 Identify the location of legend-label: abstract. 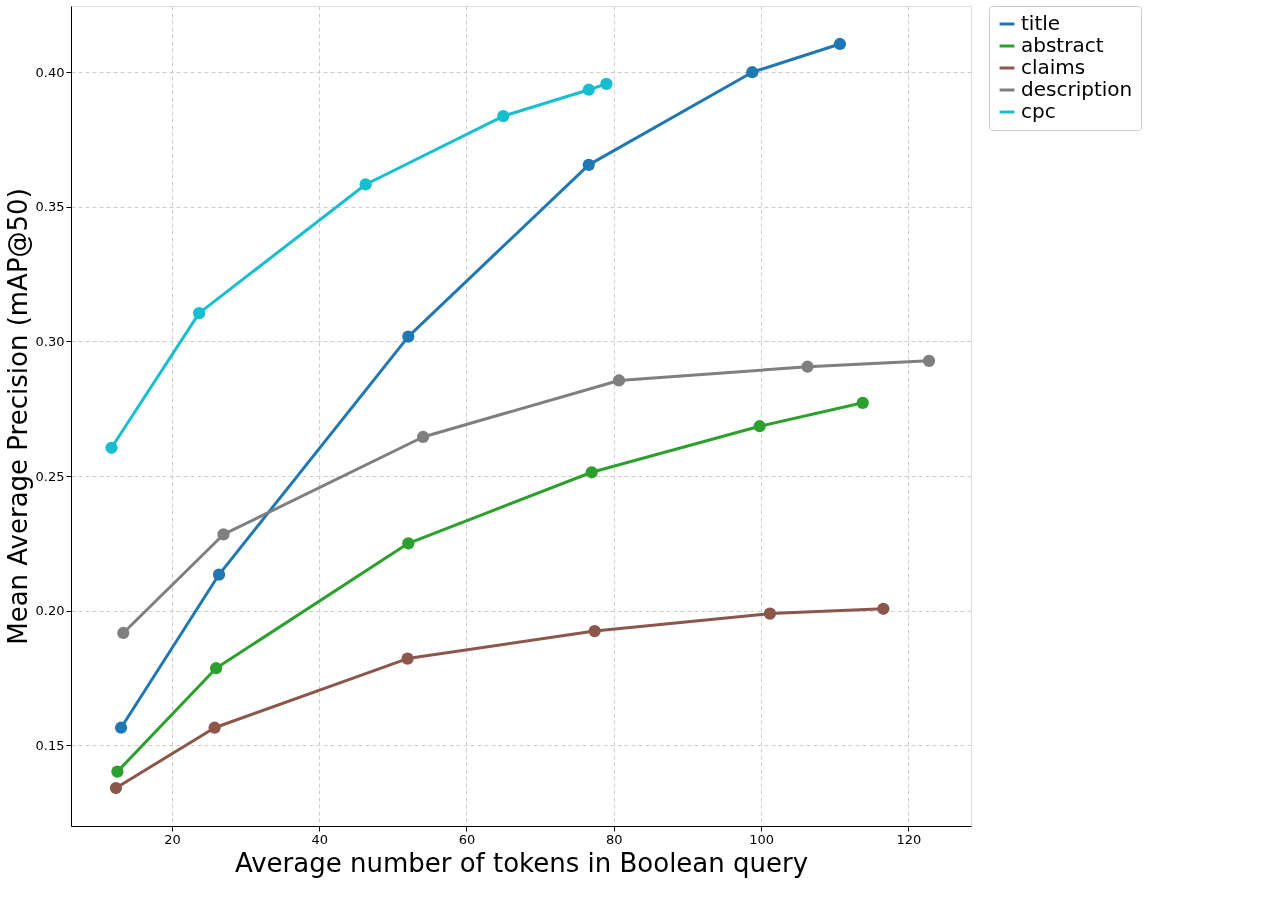
(1062, 45).